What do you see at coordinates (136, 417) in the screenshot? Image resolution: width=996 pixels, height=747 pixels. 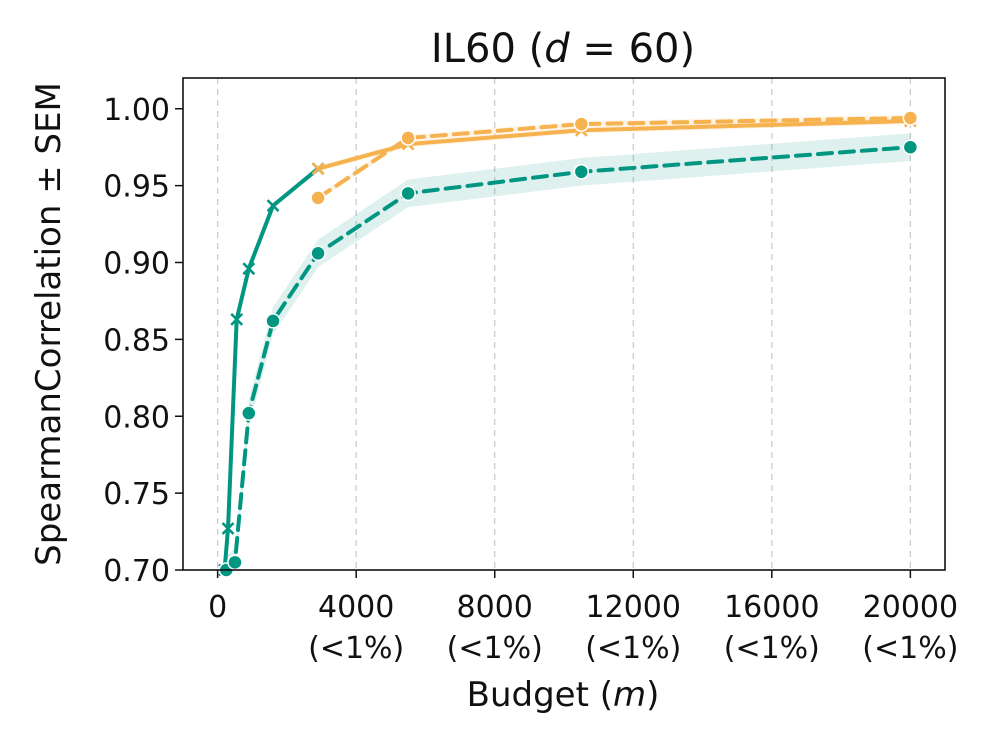 I see `y-tick-label: 0.80` at bounding box center [136, 417].